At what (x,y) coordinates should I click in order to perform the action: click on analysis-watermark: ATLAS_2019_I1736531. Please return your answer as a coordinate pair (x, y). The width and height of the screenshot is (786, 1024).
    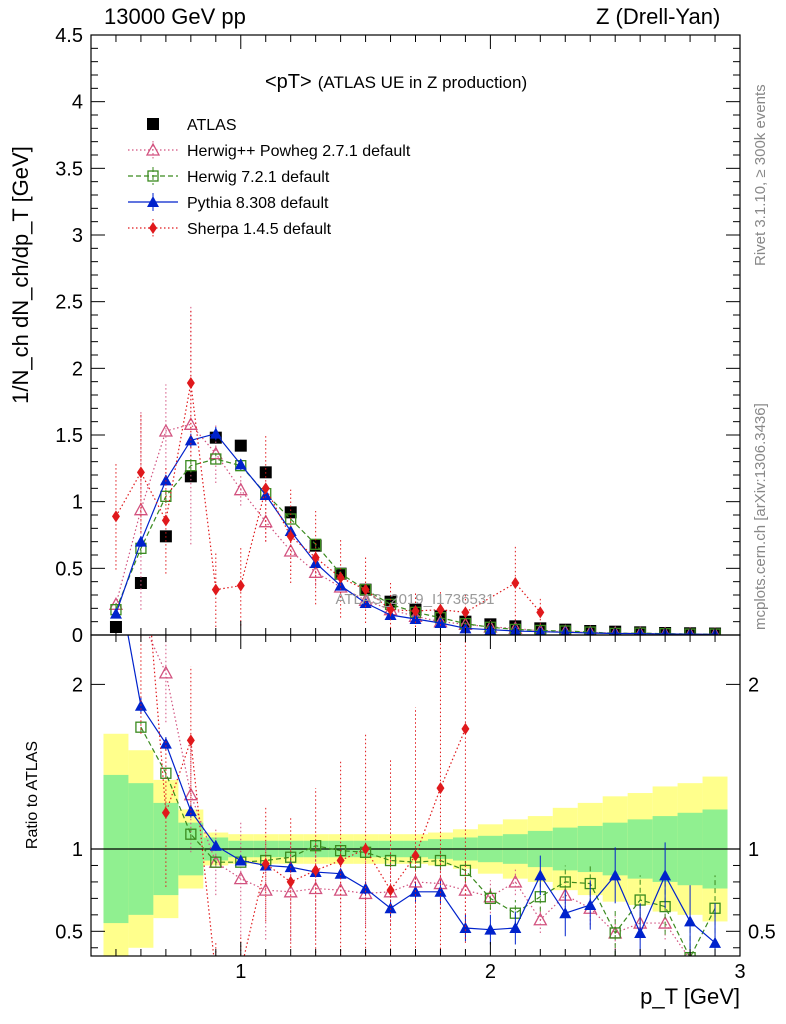
    Looking at the image, I should click on (414, 599).